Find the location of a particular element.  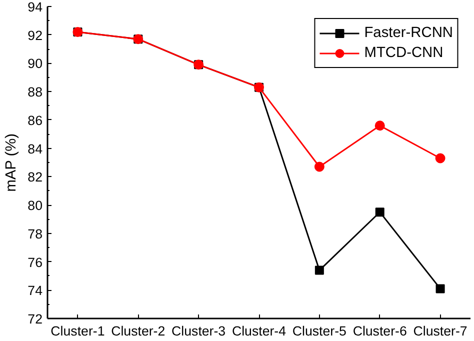

y-tick-label: 72 is located at coordinates (35, 319).